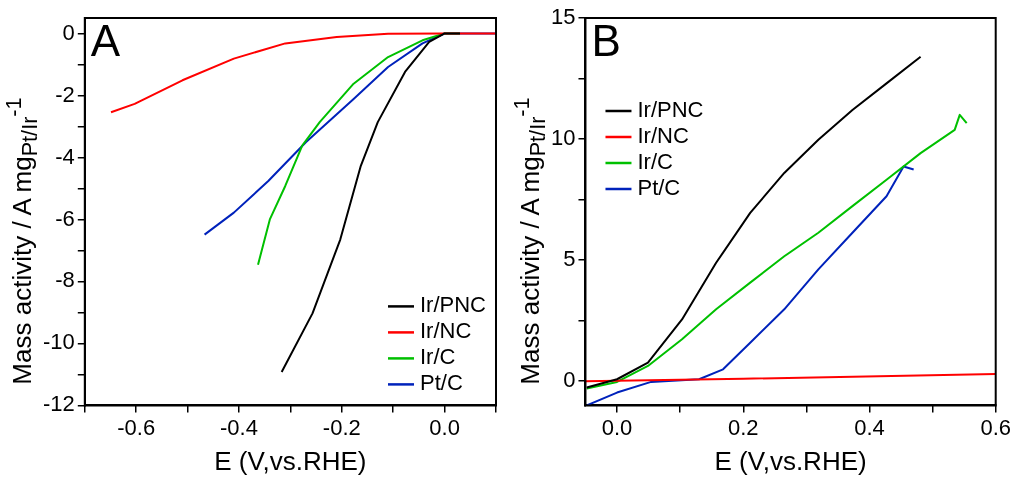 The image size is (1017, 482). What do you see at coordinates (65, 156) in the screenshot?
I see `y-tick-label: -4` at bounding box center [65, 156].